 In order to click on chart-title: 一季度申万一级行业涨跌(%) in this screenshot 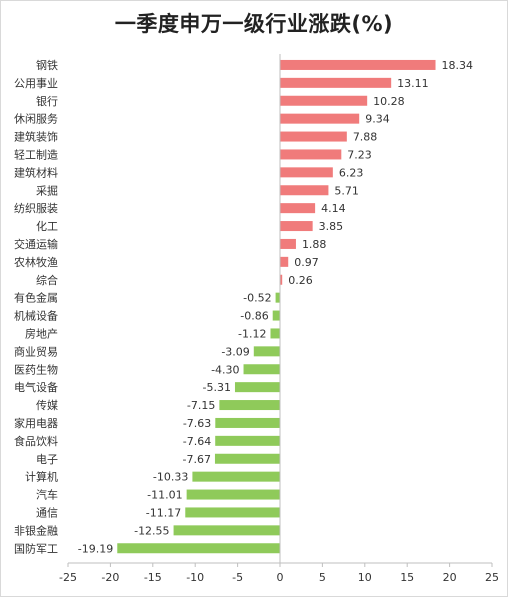, I will do `click(254, 24)`.